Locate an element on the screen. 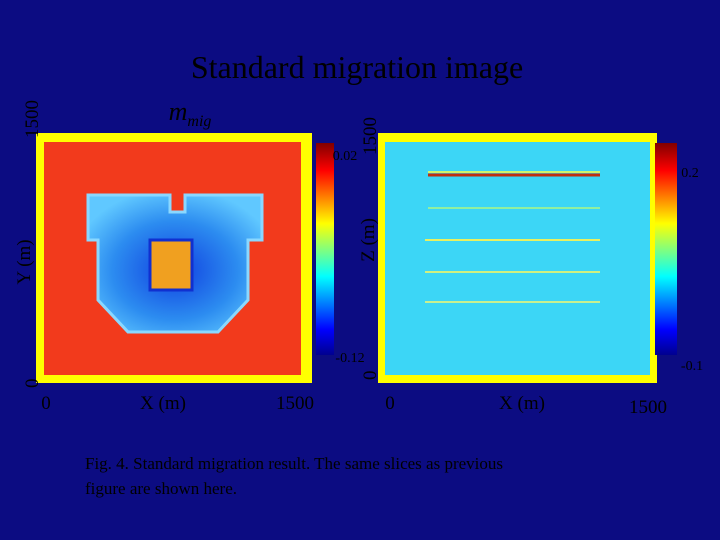 This screenshot has width=720, height=540. colorbar-min: -0.12 is located at coordinates (349, 358).